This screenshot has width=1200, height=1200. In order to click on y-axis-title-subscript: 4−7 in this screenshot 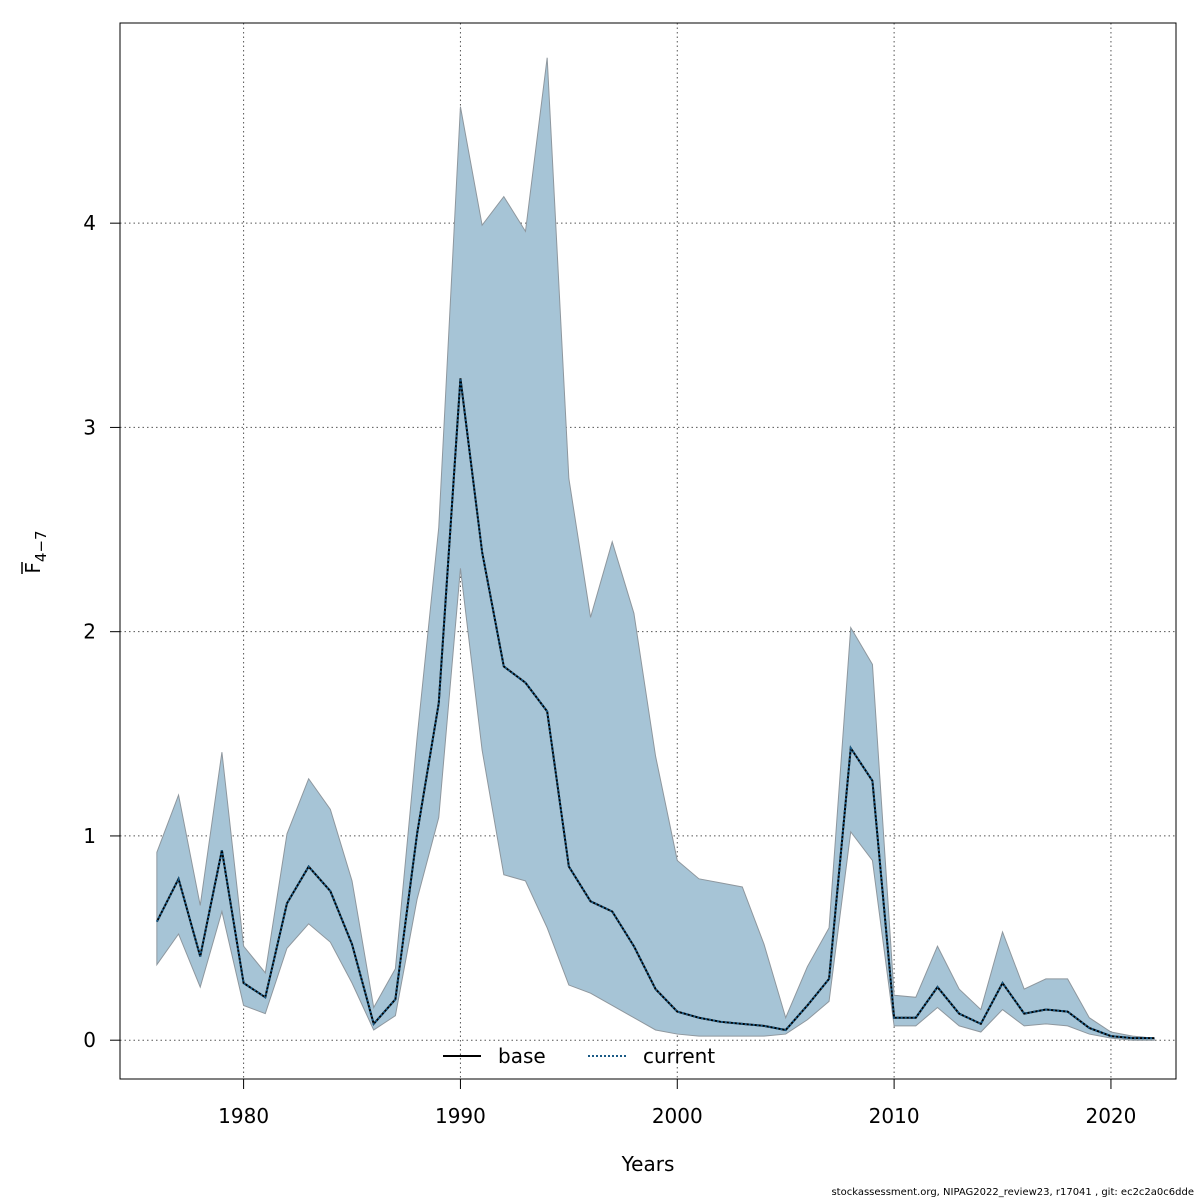, I will do `click(41, 546)`.